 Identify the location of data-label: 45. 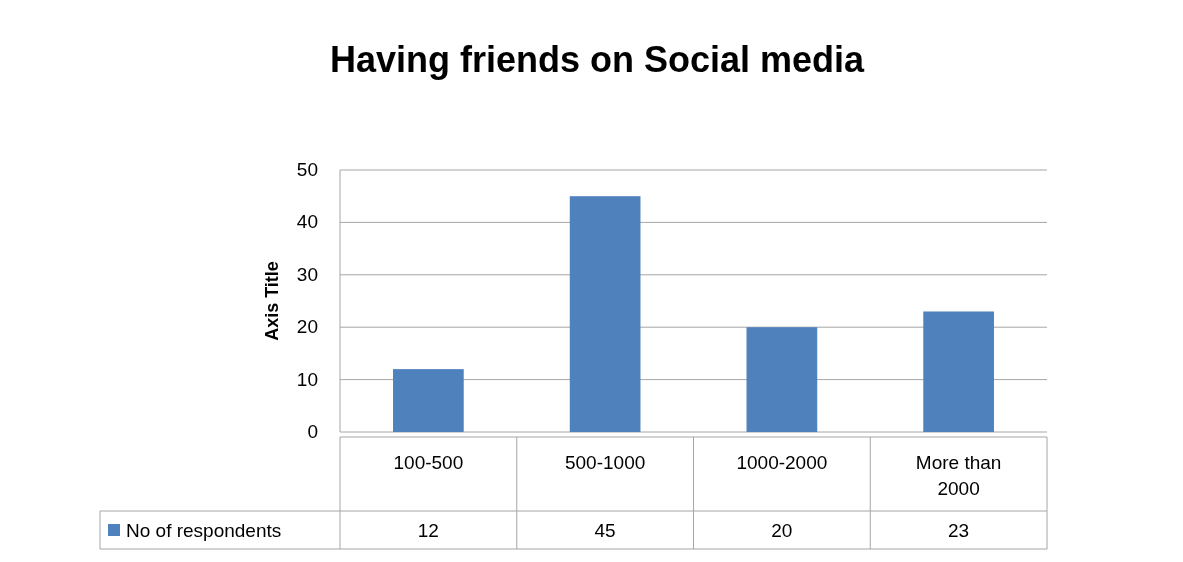
(605, 530).